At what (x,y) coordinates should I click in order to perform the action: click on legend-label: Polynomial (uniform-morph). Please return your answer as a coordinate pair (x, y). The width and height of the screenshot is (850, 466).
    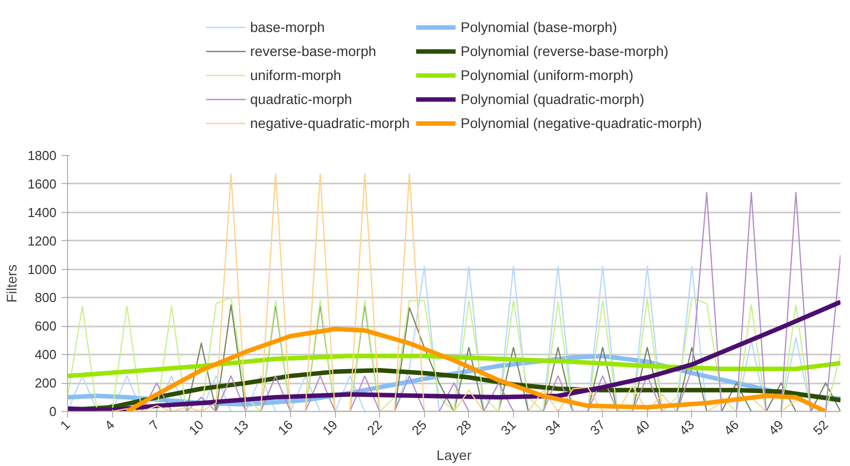
    Looking at the image, I should click on (547, 75).